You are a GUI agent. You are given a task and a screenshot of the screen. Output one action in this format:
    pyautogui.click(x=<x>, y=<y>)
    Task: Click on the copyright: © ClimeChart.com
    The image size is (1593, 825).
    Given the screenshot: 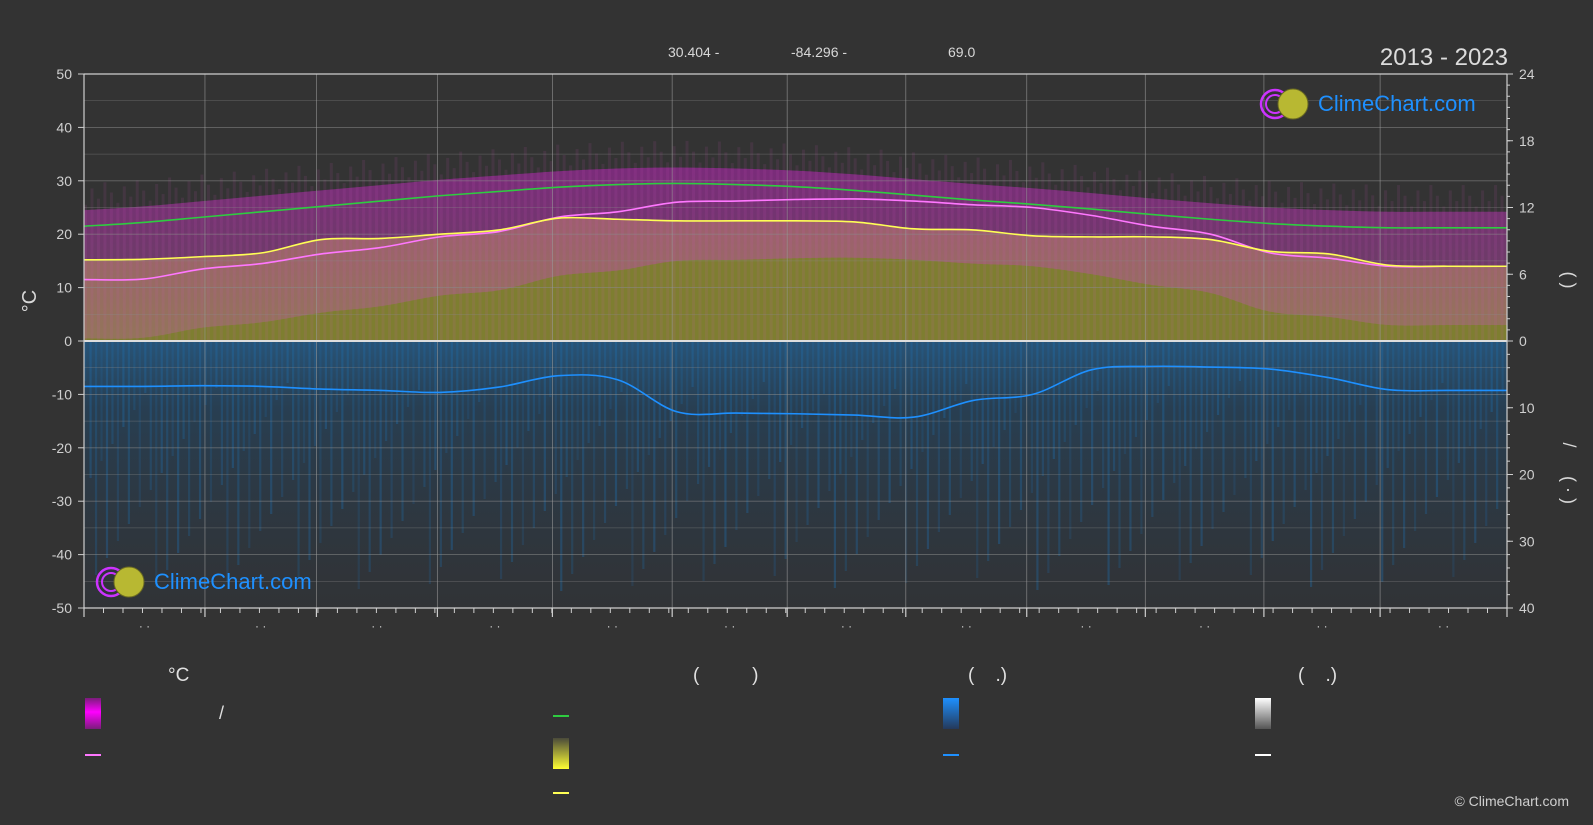 What is the action you would take?
    pyautogui.click(x=1511, y=801)
    